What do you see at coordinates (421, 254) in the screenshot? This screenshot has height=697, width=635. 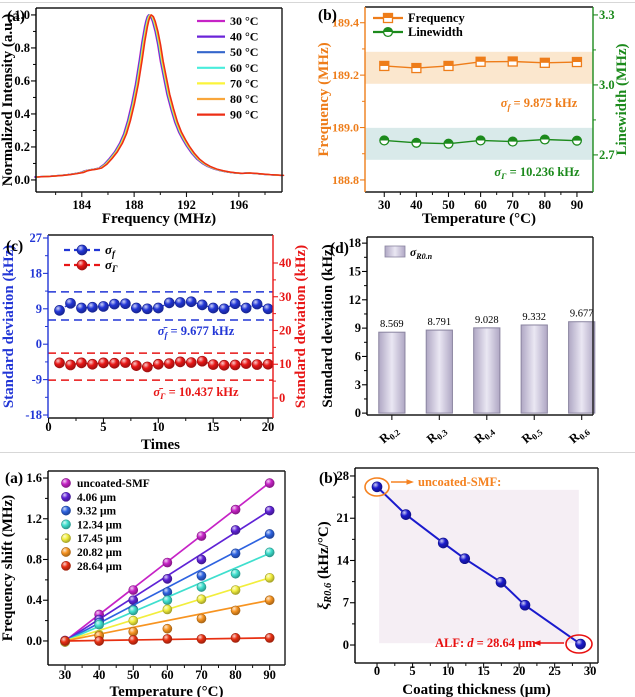 I see `svg-text: σR0.n` at bounding box center [421, 254].